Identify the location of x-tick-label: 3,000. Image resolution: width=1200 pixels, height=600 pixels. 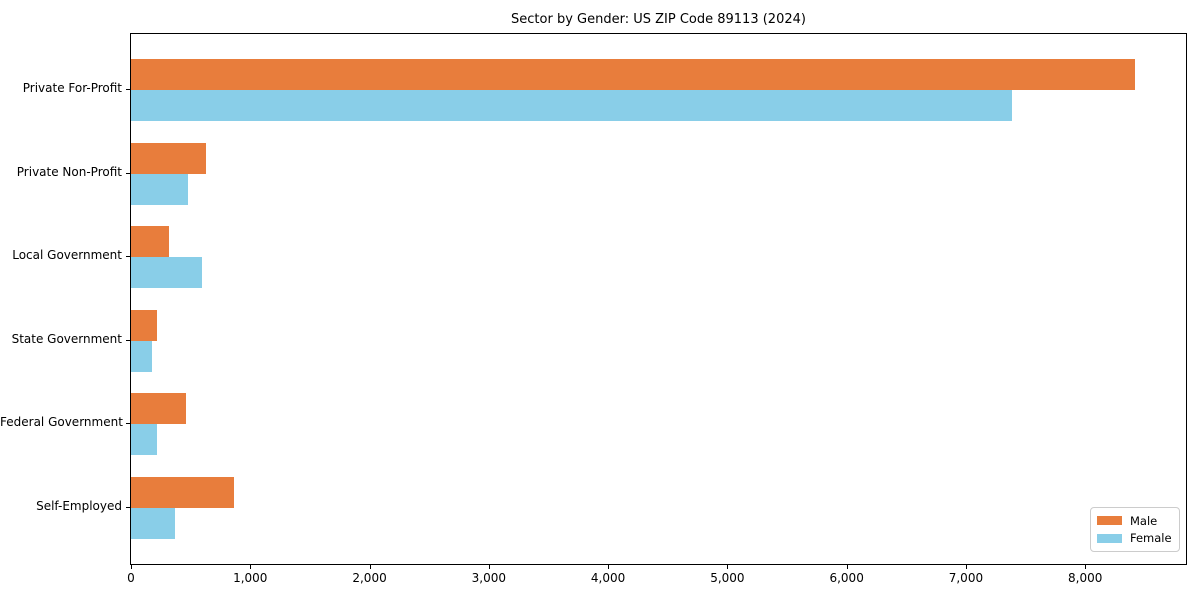
(488, 578).